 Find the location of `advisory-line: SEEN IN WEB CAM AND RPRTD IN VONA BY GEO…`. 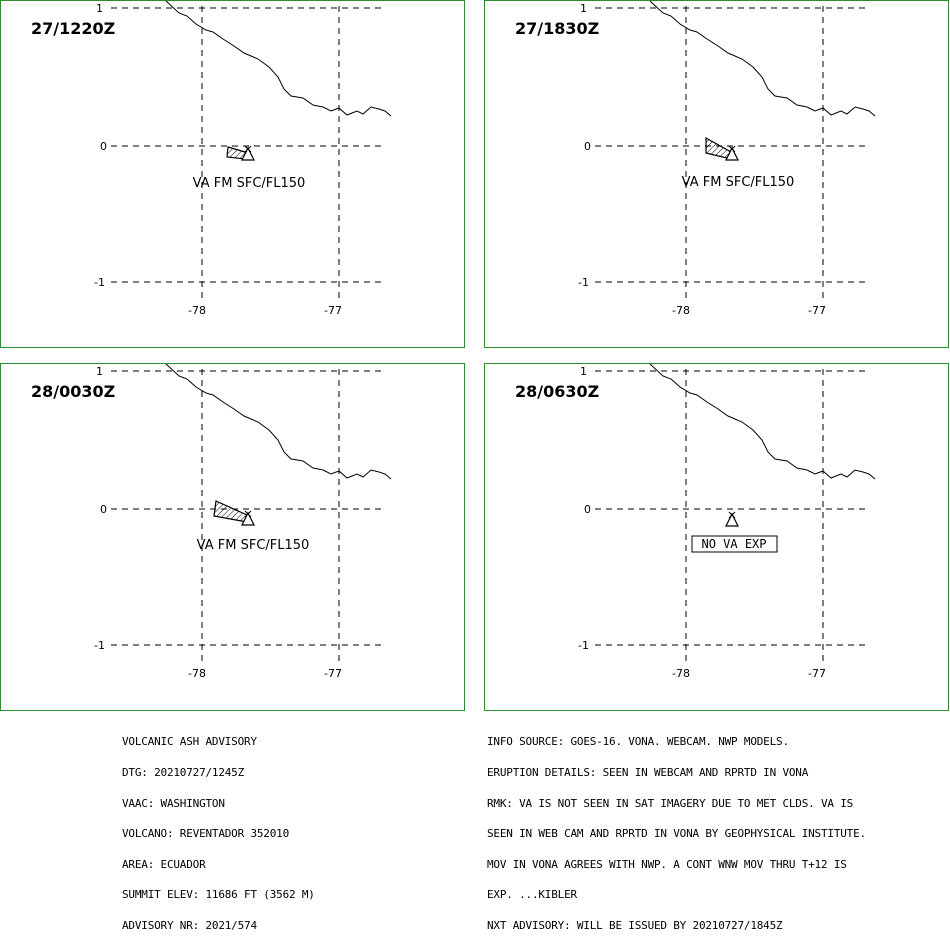

advisory-line: SEEN IN WEB CAM AND RPRTD IN VONA BY GEO… is located at coordinates (676, 834).